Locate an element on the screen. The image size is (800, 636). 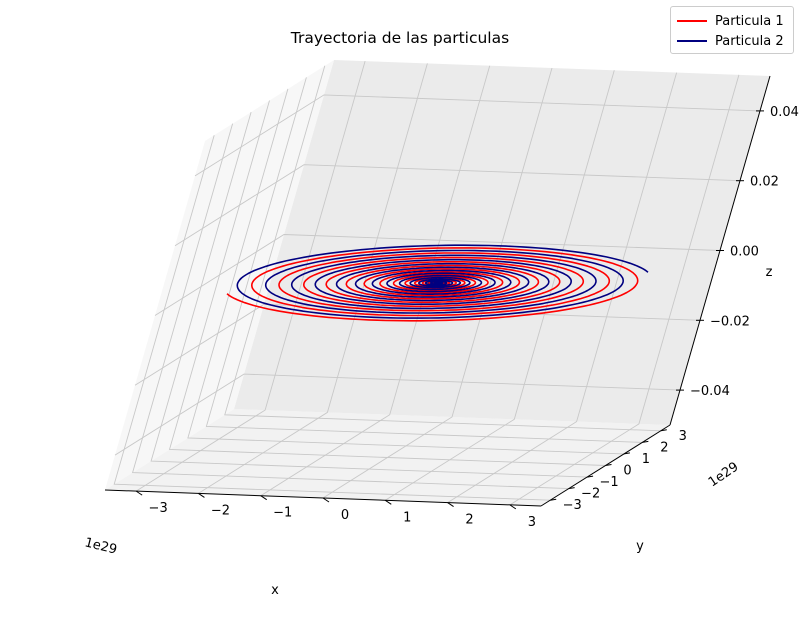
chart-title: Trayectoria de las particulas is located at coordinates (399, 38).